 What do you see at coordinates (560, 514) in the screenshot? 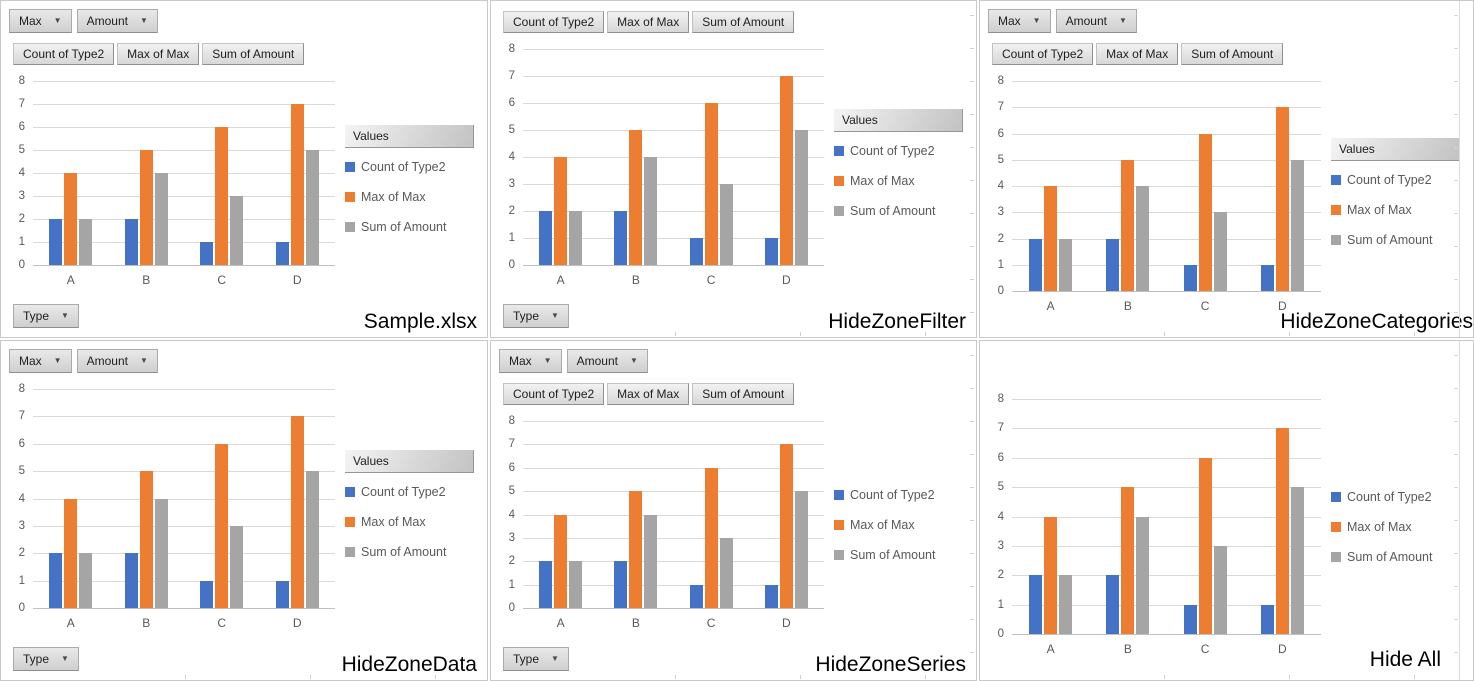
I see `bar-group-a` at bounding box center [560, 514].